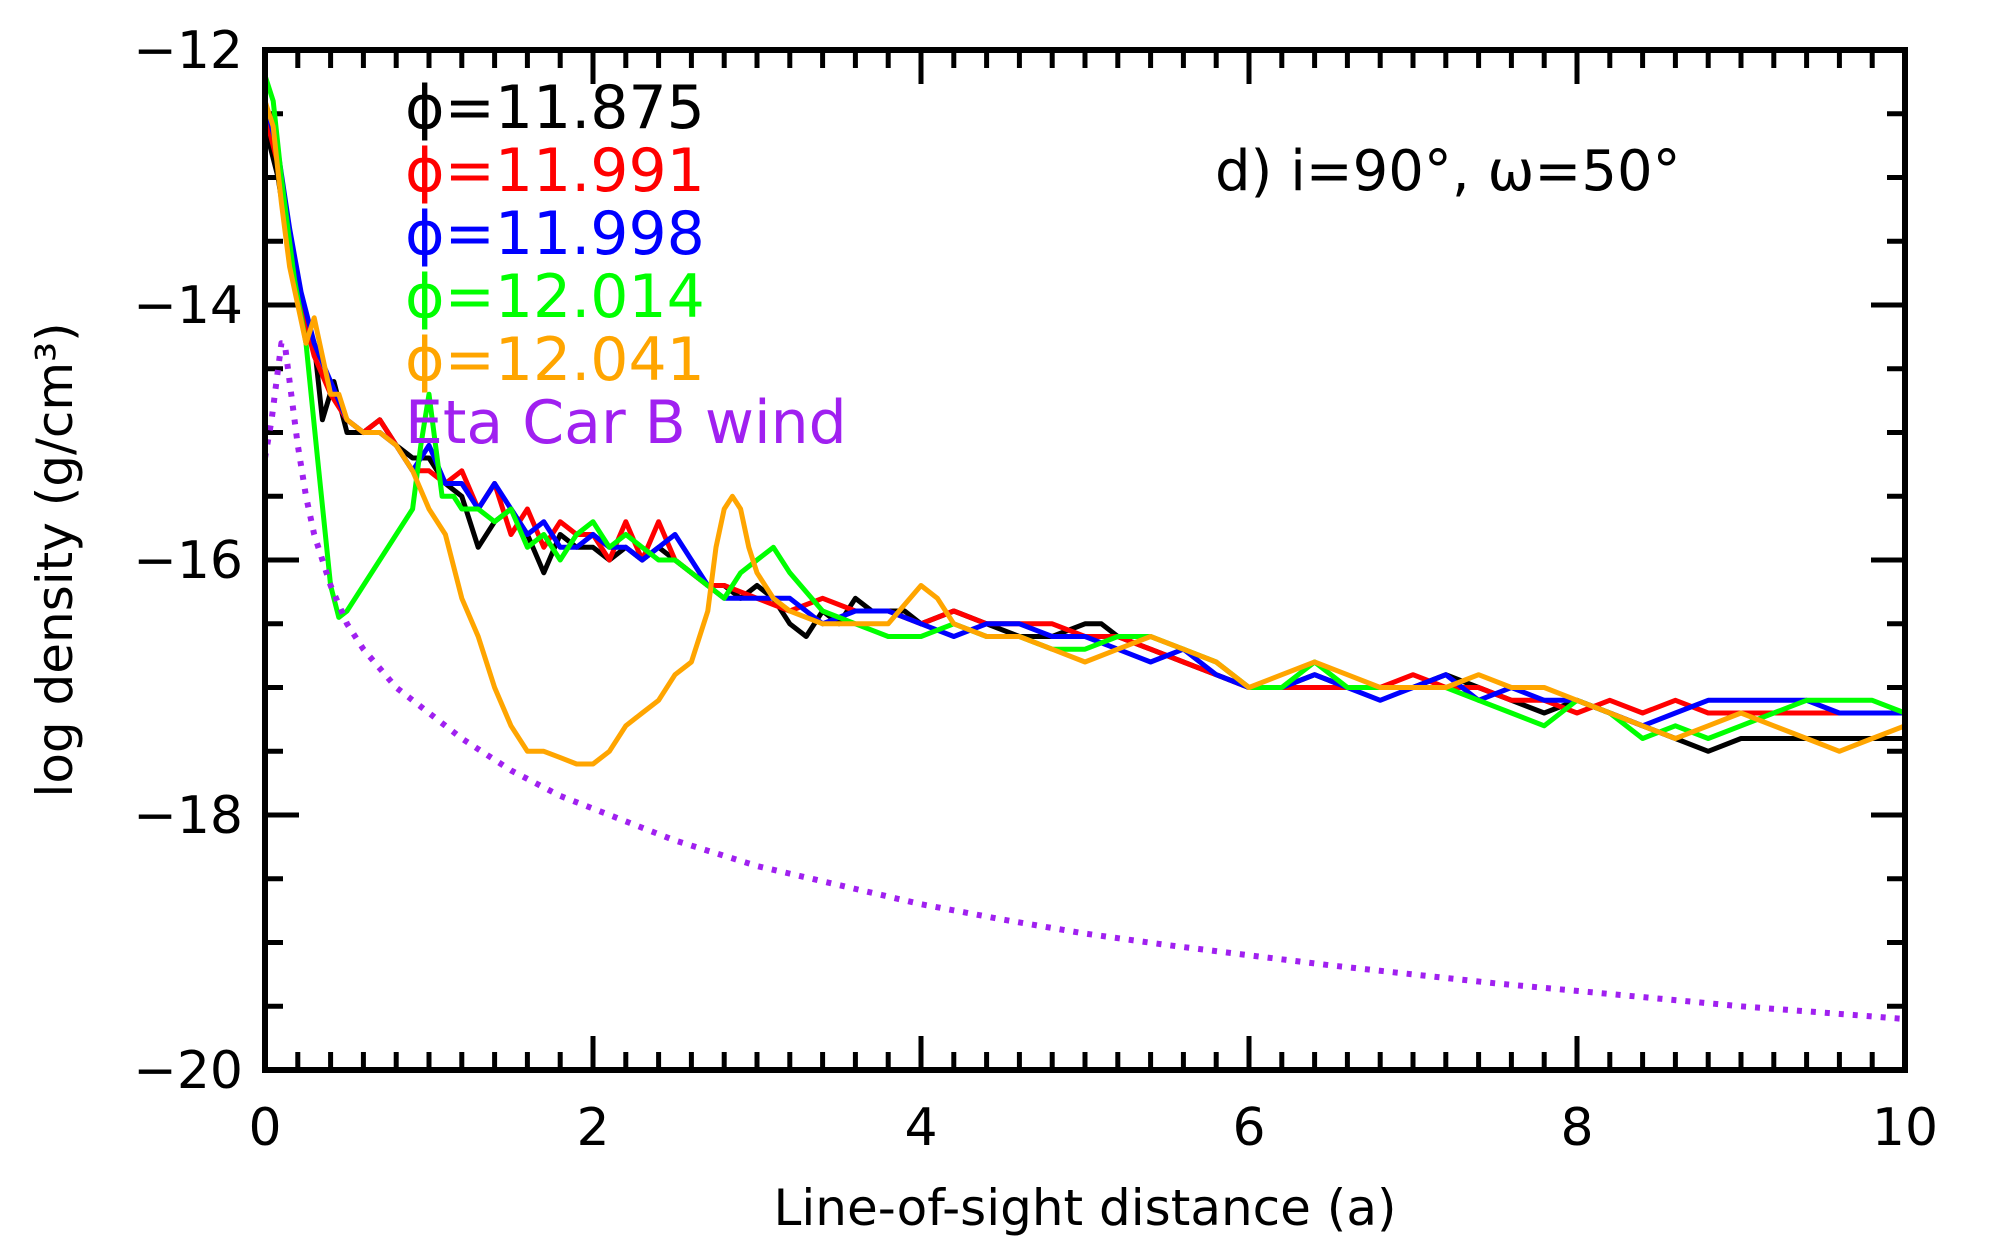 Image resolution: width=2000 pixels, height=1243 pixels. Describe the element at coordinates (188, 51) in the screenshot. I see `y-tick-label: −12` at that location.